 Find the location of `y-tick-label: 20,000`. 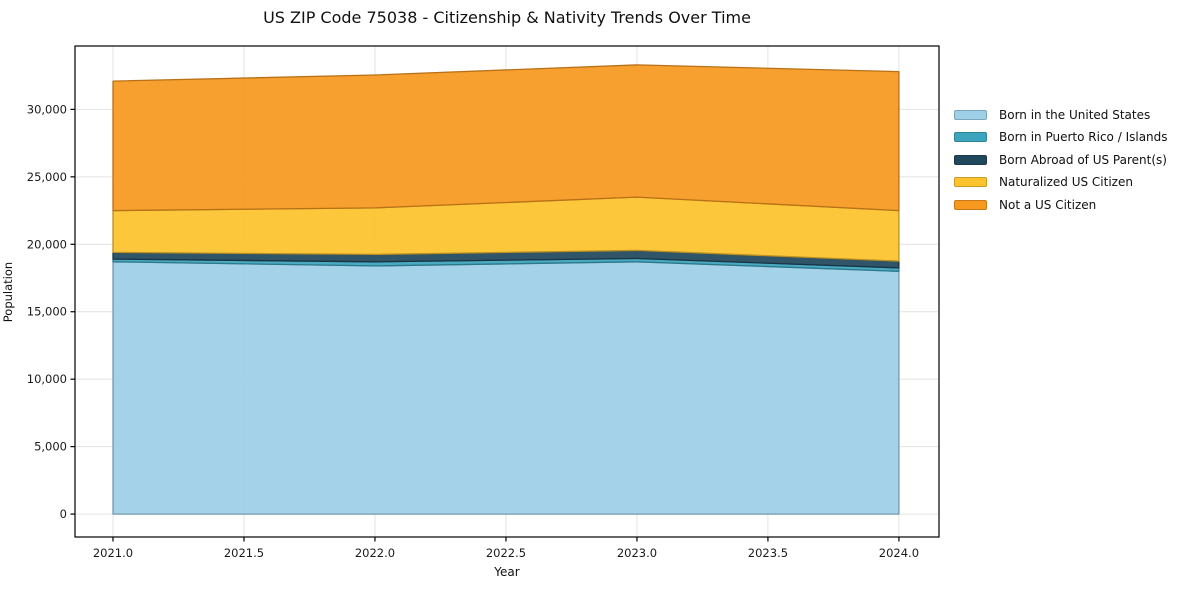

y-tick-label: 20,000 is located at coordinates (47, 244).